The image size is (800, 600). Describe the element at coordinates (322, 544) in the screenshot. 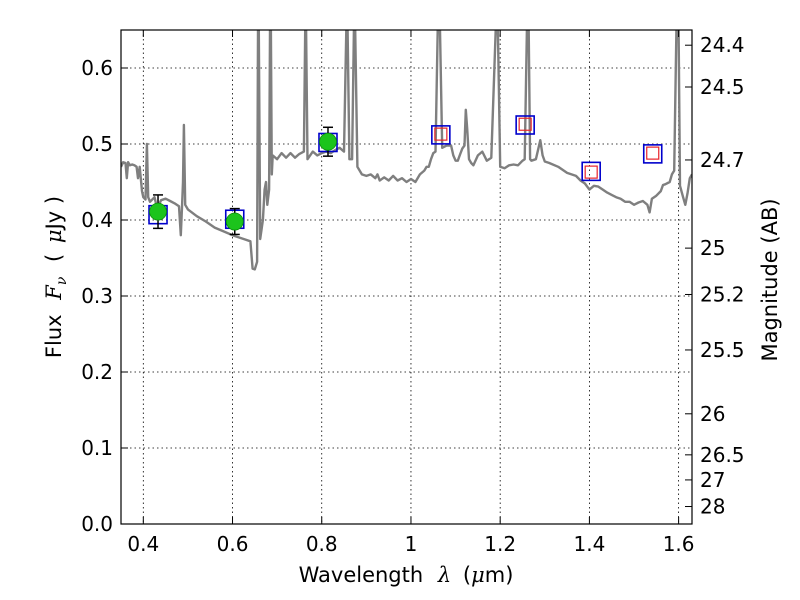

I see `x-tick-label: 0.8` at that location.